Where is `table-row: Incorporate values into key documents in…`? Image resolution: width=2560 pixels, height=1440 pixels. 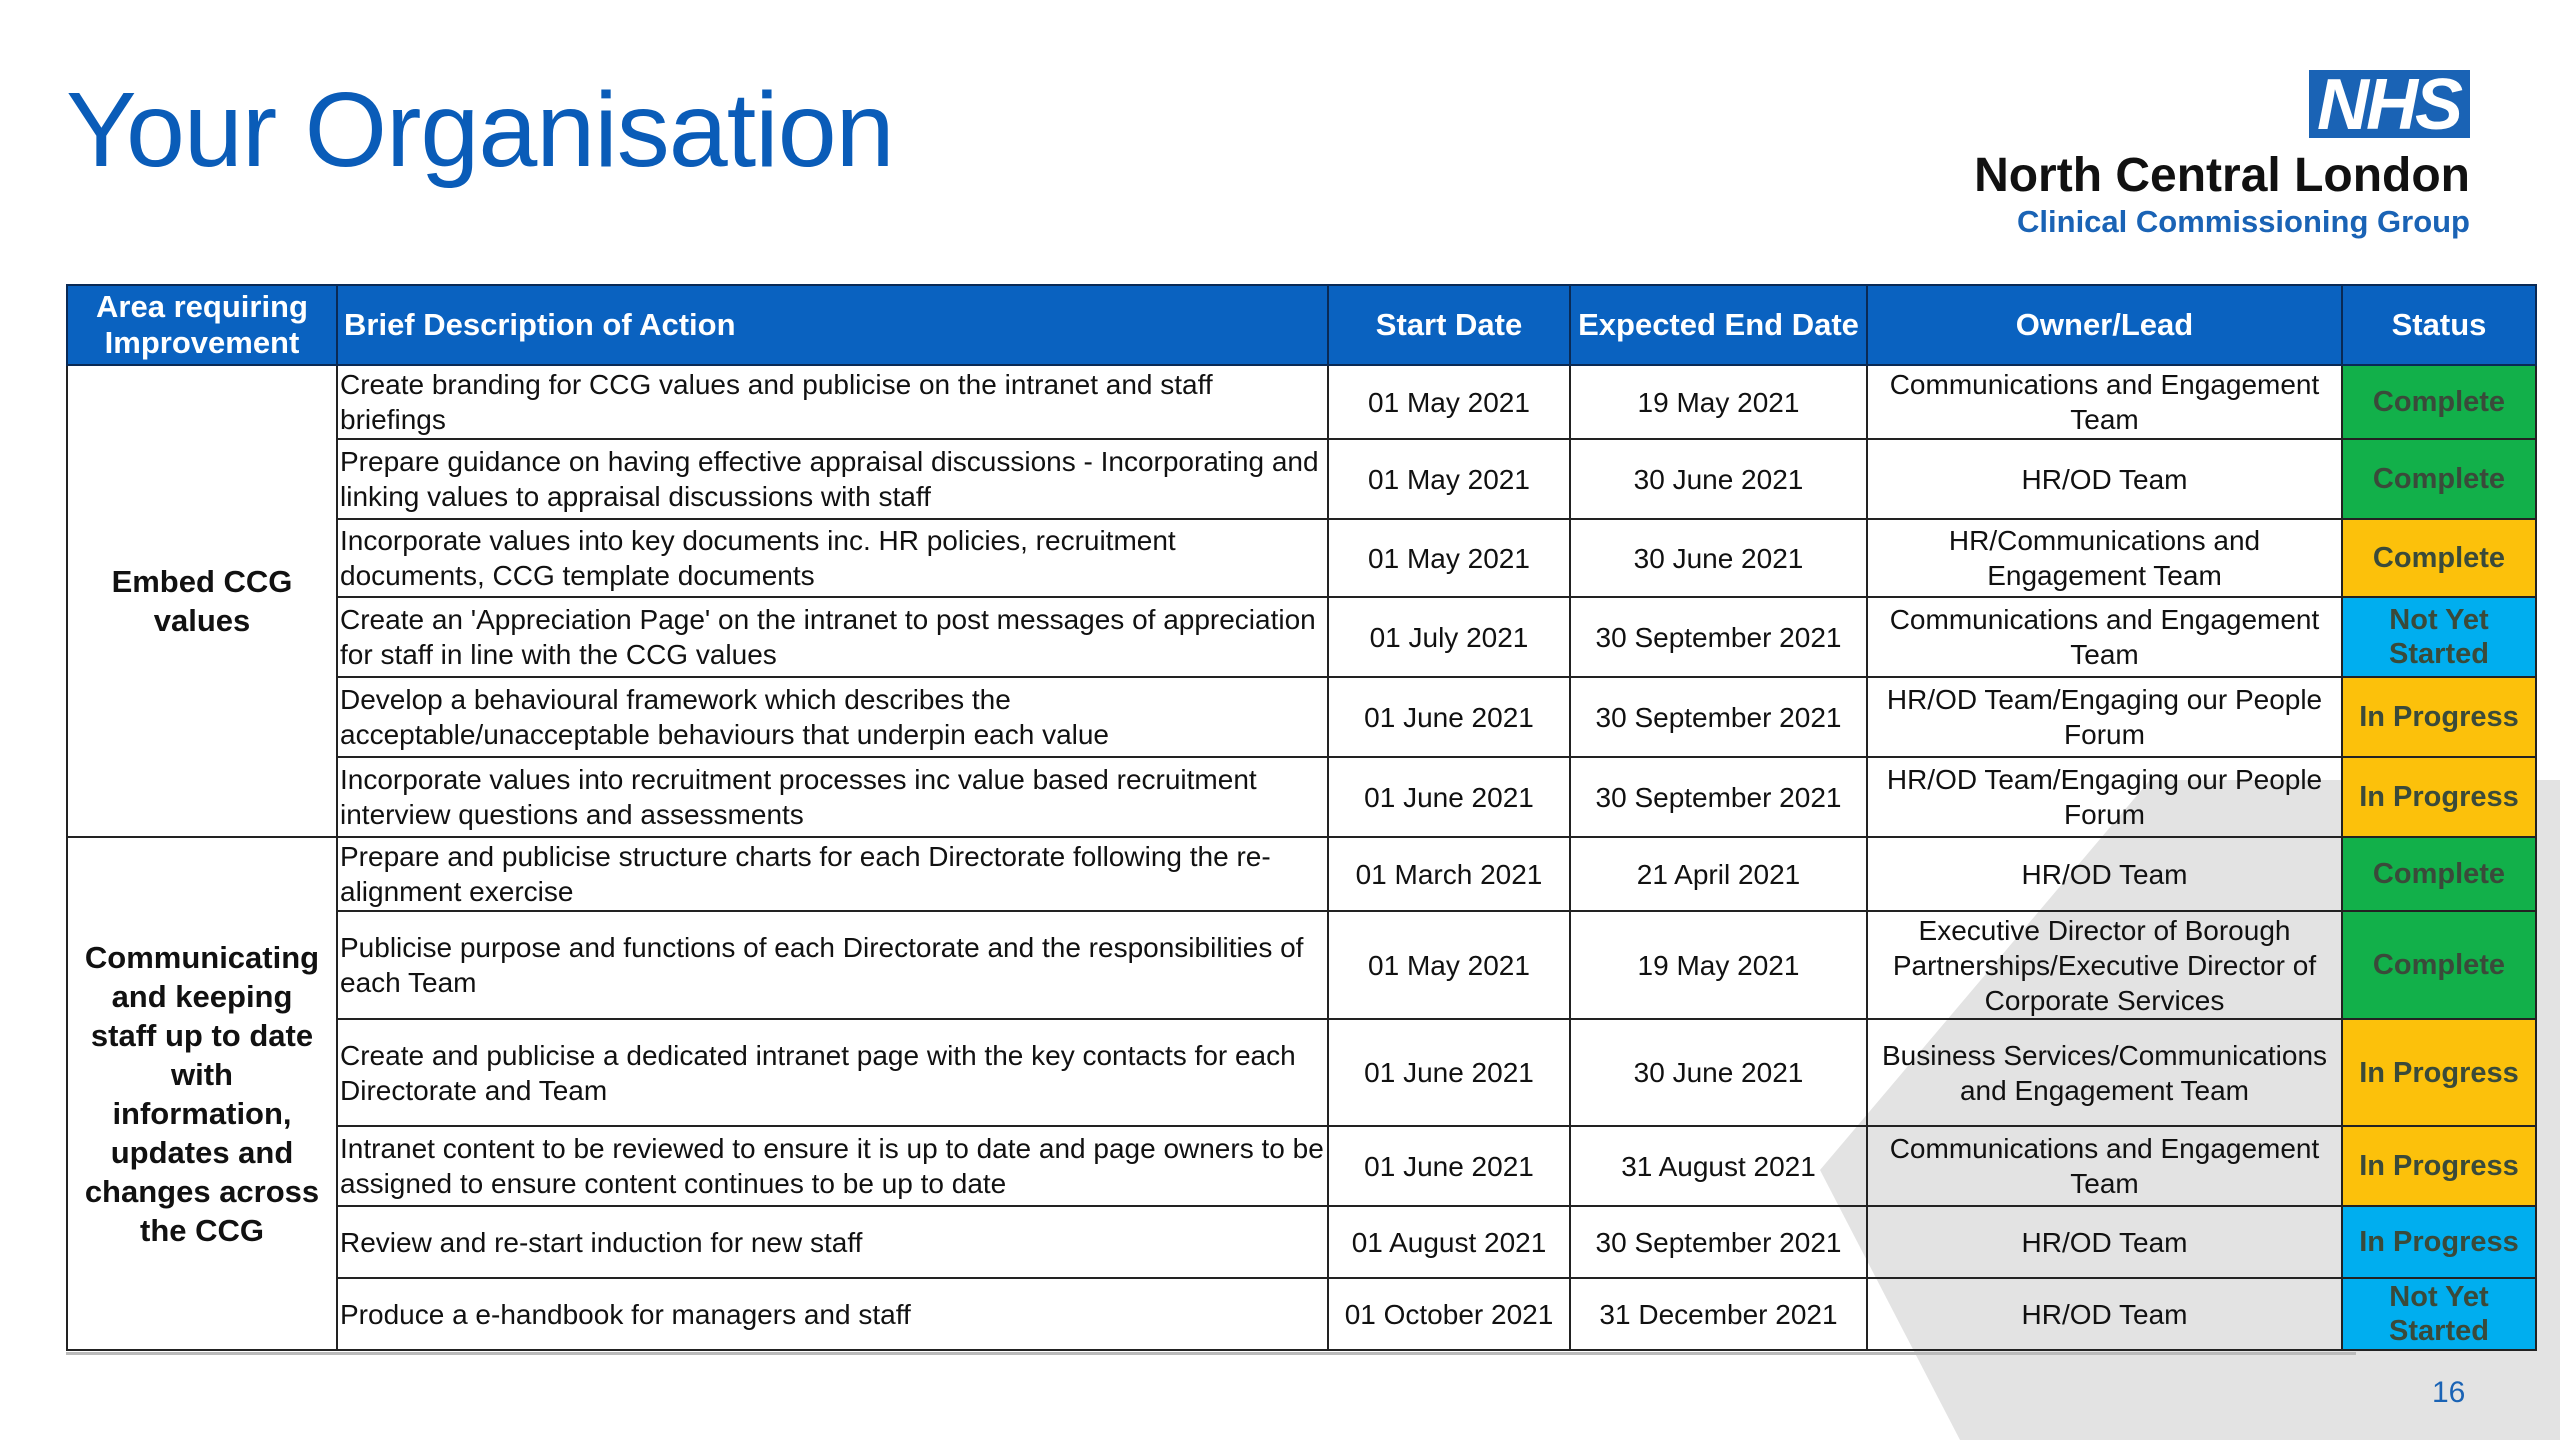 table-row: Incorporate values into key documents in… is located at coordinates (1302, 558).